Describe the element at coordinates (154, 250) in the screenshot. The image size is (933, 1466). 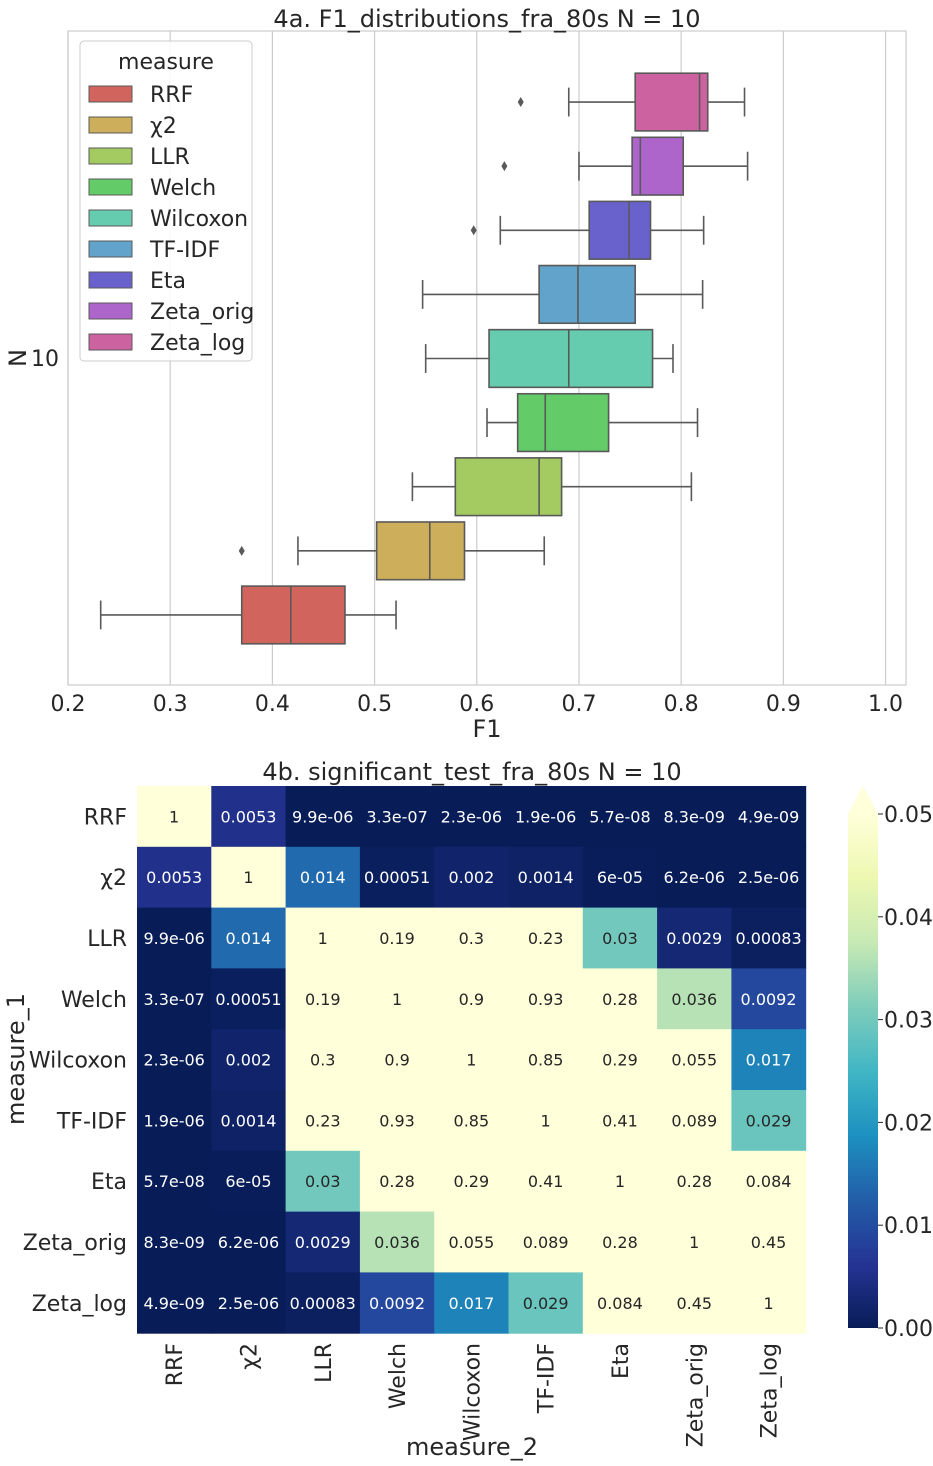
I see `legend-item: TF-IDF` at that location.